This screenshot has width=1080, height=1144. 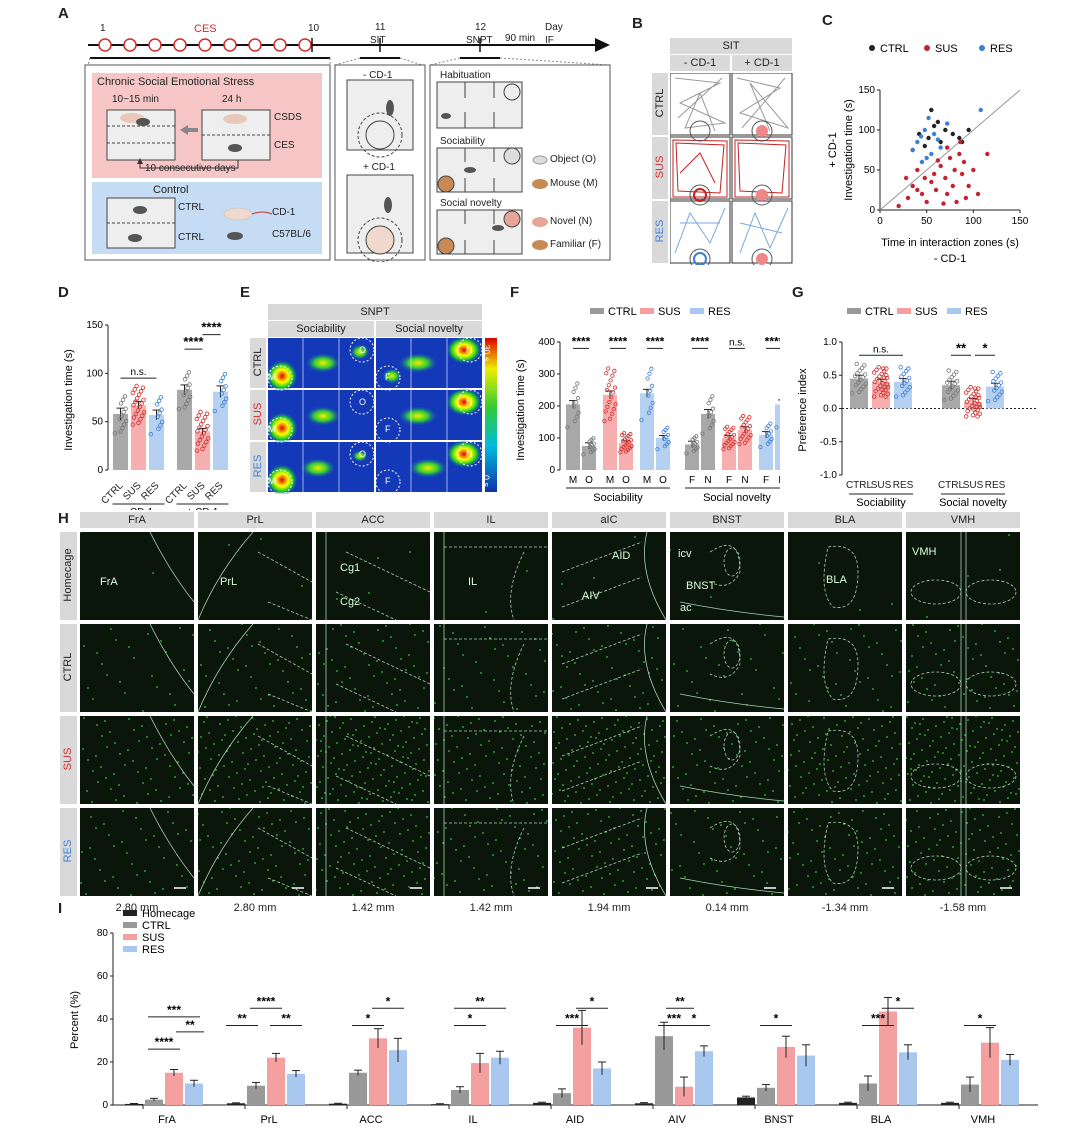 What do you see at coordinates (69, 399) in the screenshot?
I see `y-axis-label: Investigation time (s)` at bounding box center [69, 399].